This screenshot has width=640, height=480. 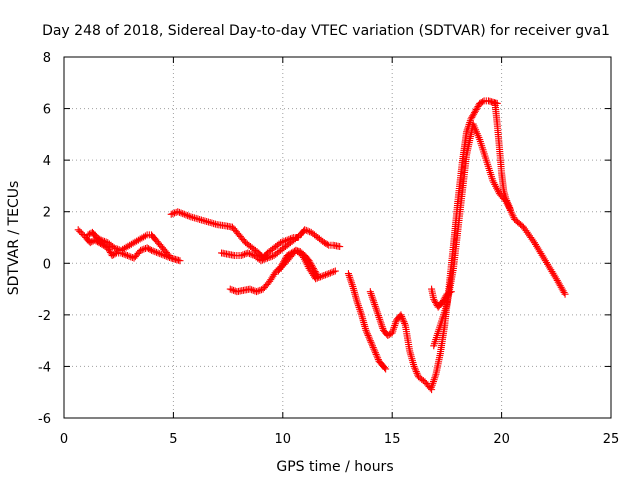 I want to click on y-tick-label: 6, so click(x=47, y=110).